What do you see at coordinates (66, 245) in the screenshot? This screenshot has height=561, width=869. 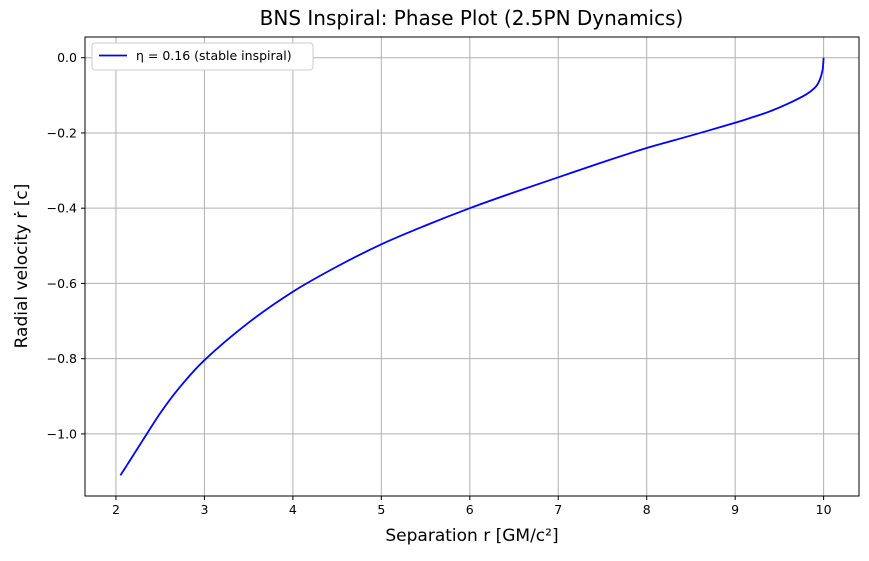 I see `y-axis-ticks: 0.0 −0.2 −0.4 −0.6 −0.8 −1.0` at bounding box center [66, 245].